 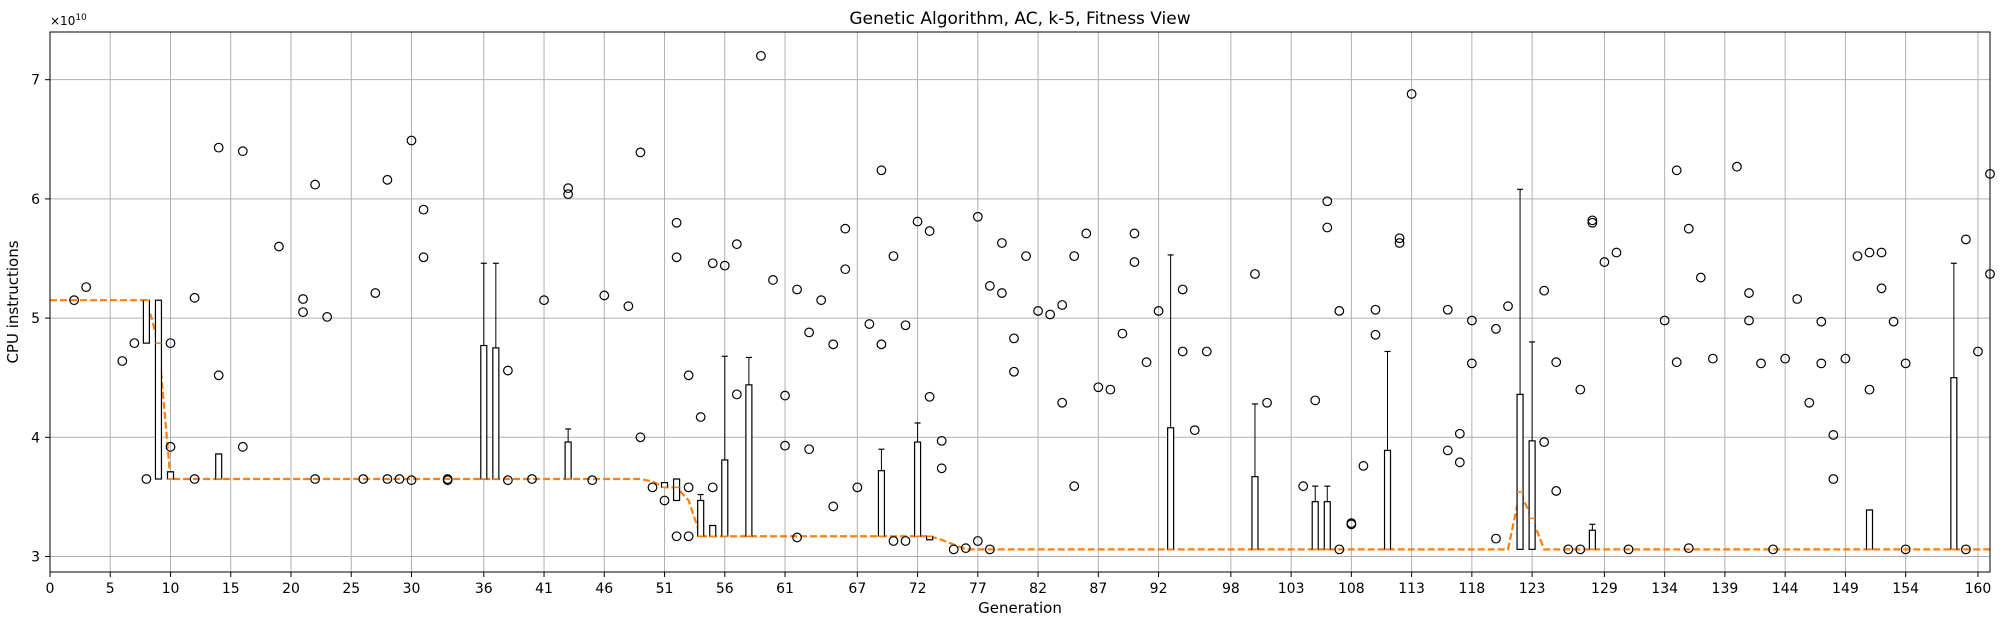 I want to click on x-tick-label: 77, so click(x=978, y=589).